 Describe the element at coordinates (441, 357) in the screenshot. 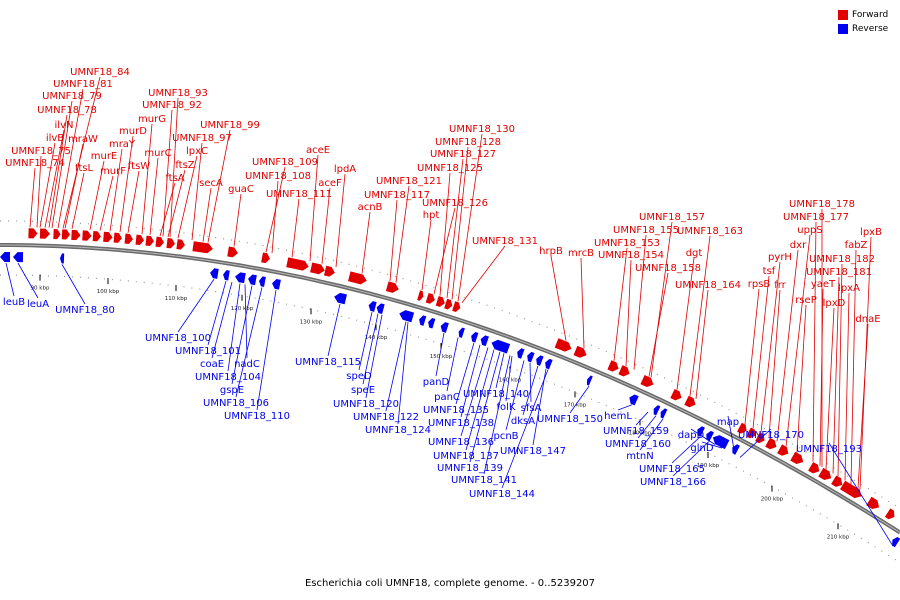

I see `tick-label: 150 kbp` at that location.